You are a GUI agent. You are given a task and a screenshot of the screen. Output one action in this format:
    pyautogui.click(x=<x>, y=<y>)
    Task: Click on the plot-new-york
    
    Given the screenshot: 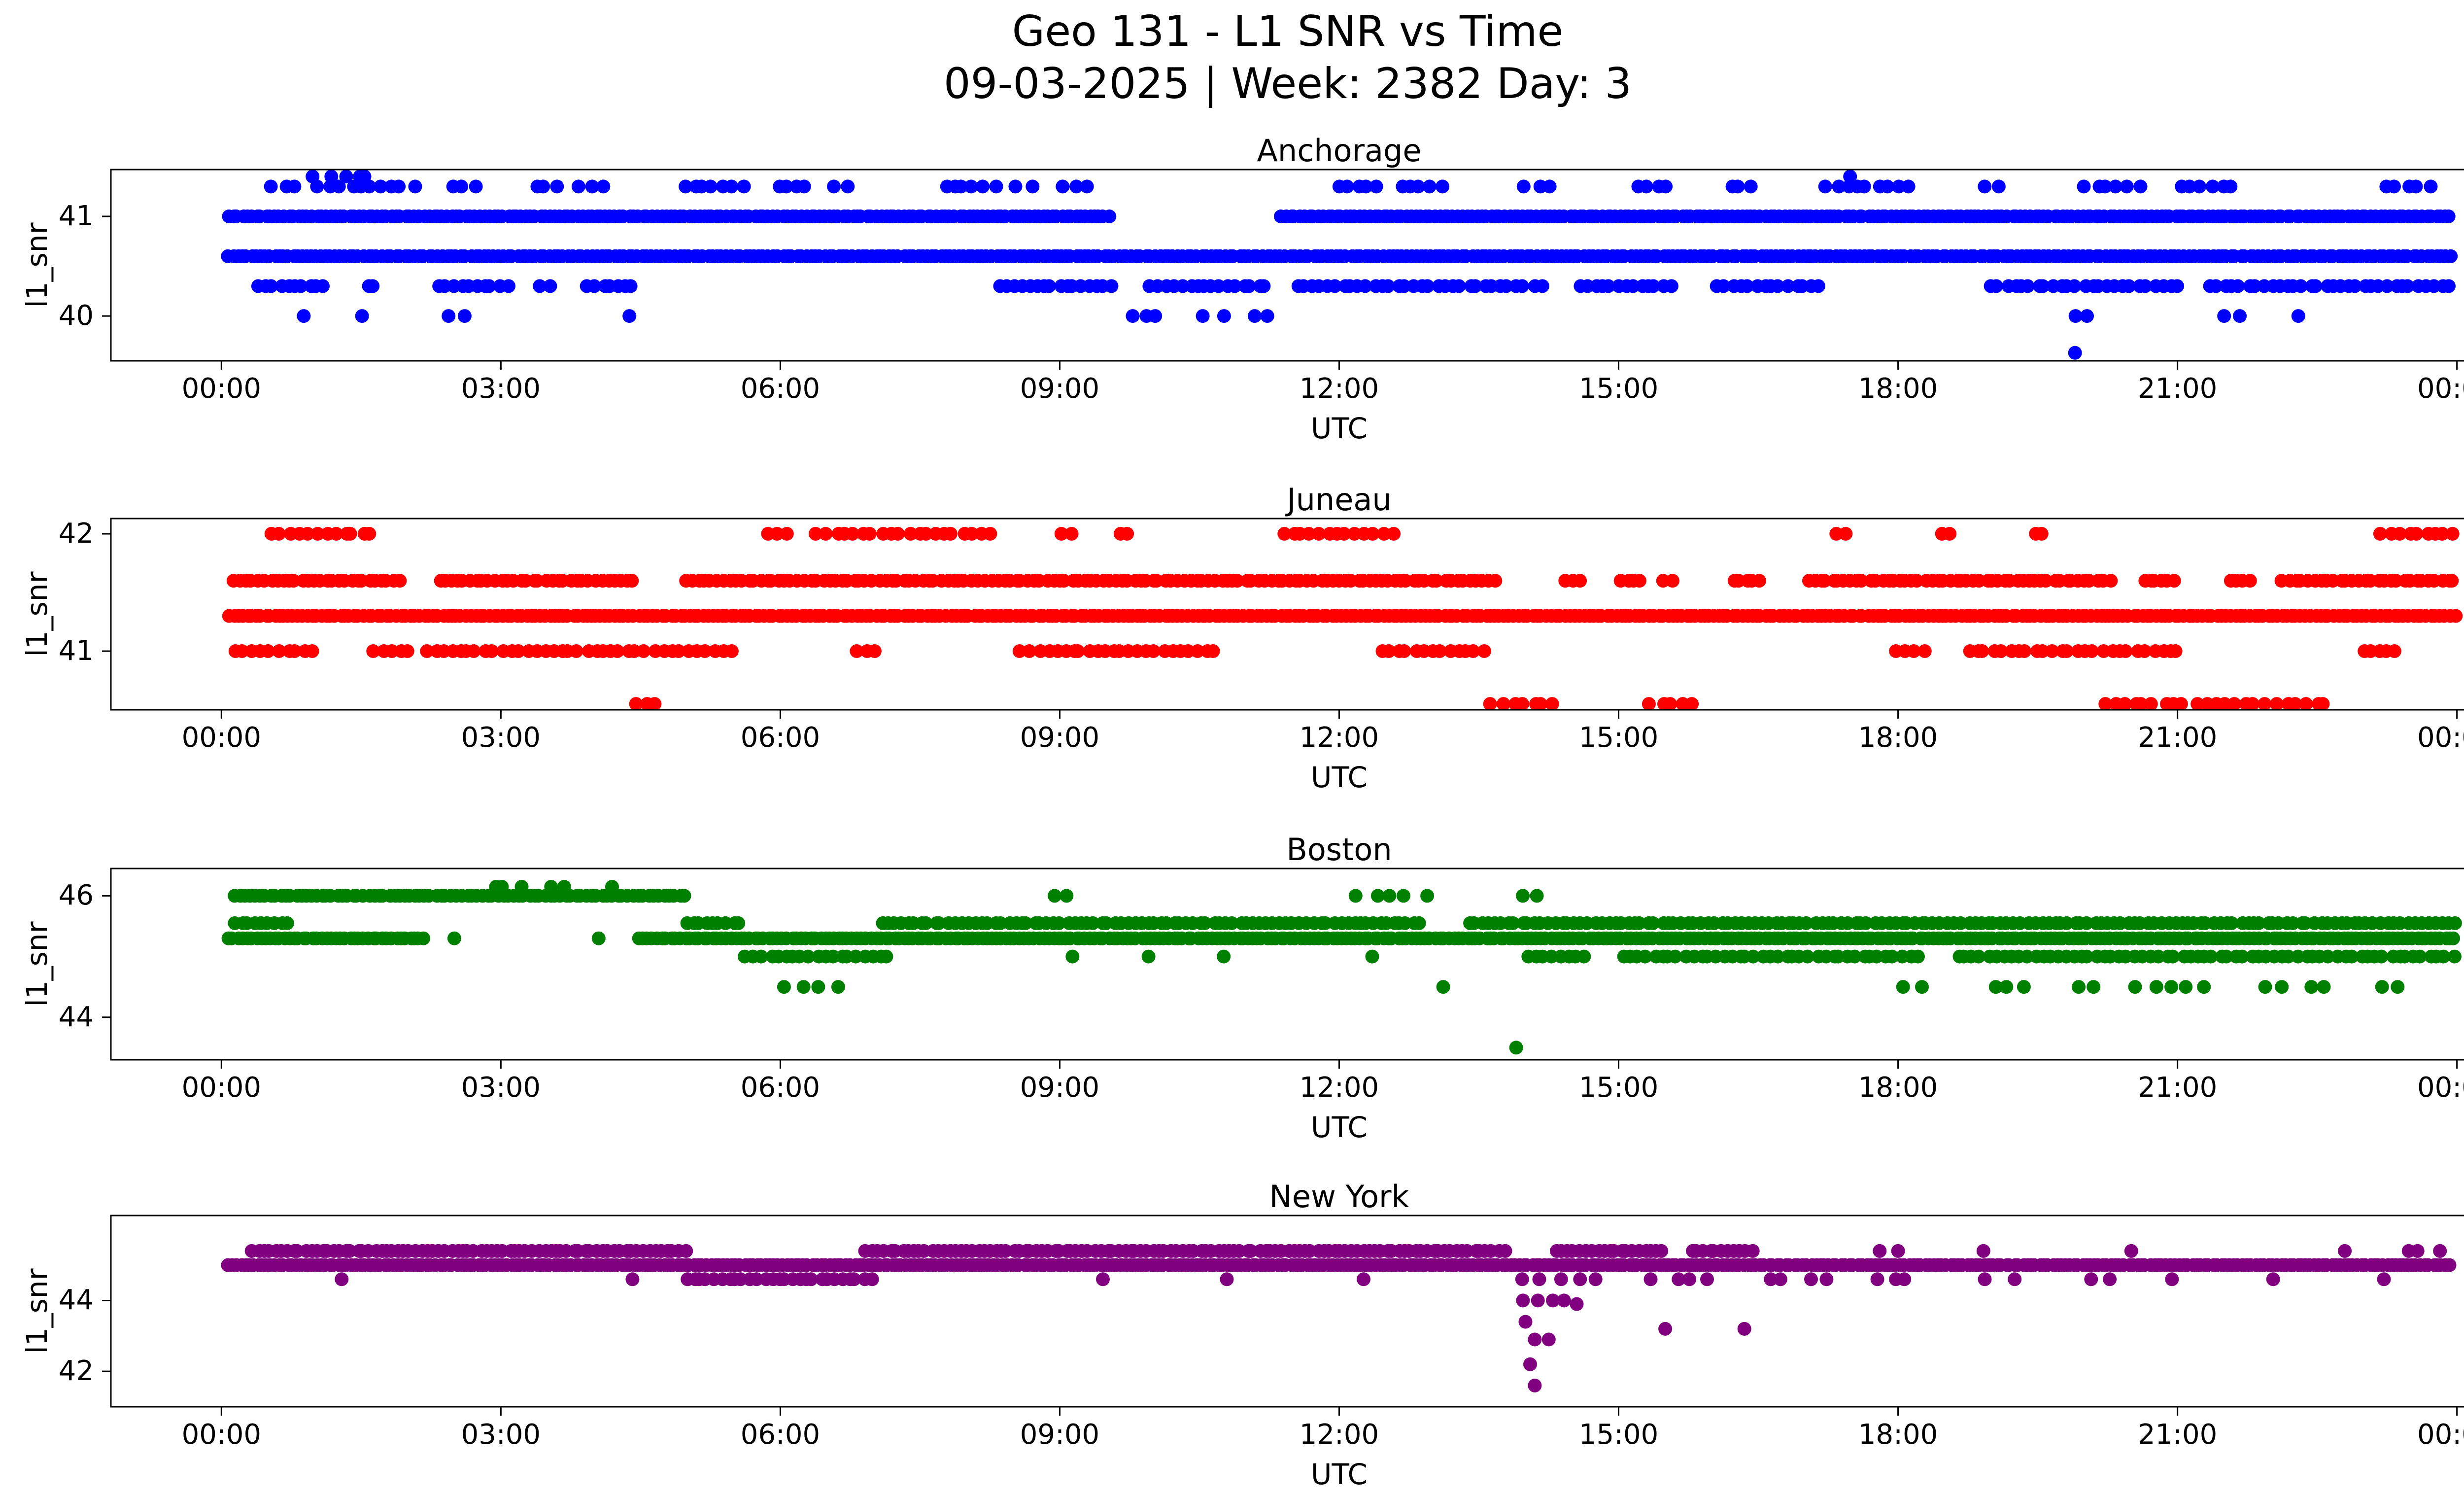 What is the action you would take?
    pyautogui.click(x=1283, y=1315)
    